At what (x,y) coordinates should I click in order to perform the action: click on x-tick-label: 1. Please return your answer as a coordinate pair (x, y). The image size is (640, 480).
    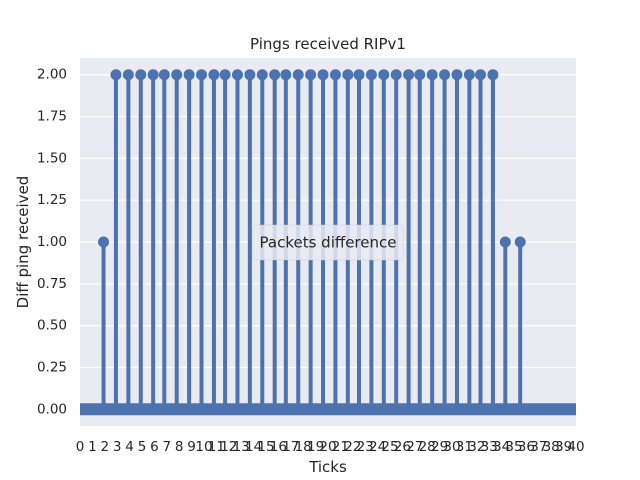
    Looking at the image, I should click on (92, 447).